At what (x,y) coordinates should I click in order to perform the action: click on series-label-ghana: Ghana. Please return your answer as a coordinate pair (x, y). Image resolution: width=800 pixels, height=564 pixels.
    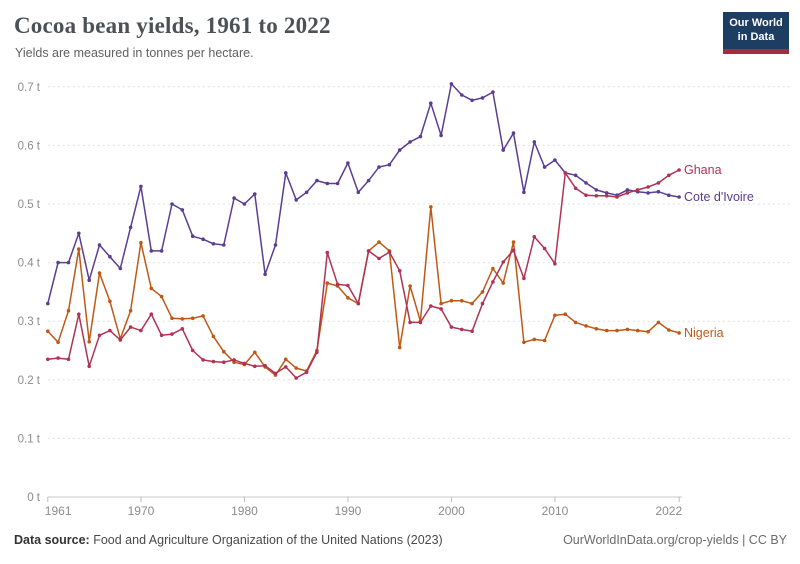
    Looking at the image, I should click on (703, 170).